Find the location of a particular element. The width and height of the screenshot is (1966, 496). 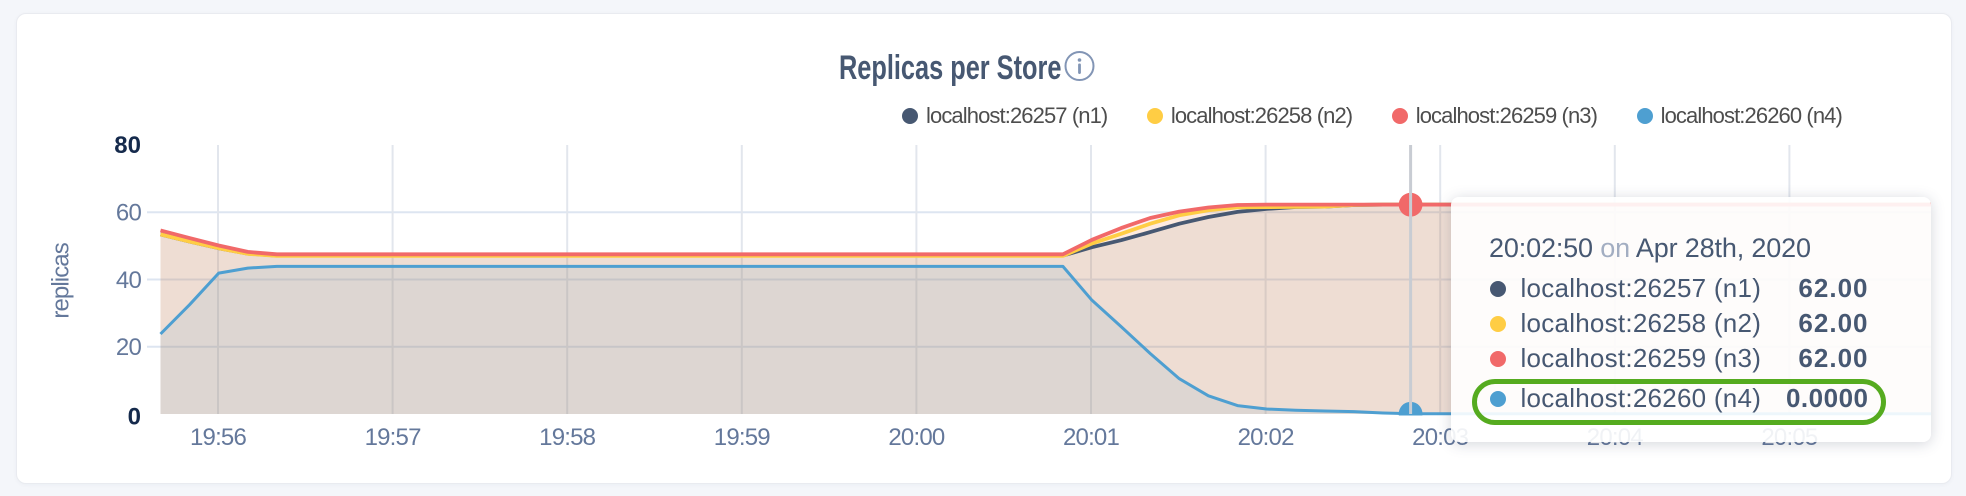

svg-text: 20:00 is located at coordinates (916, 437).